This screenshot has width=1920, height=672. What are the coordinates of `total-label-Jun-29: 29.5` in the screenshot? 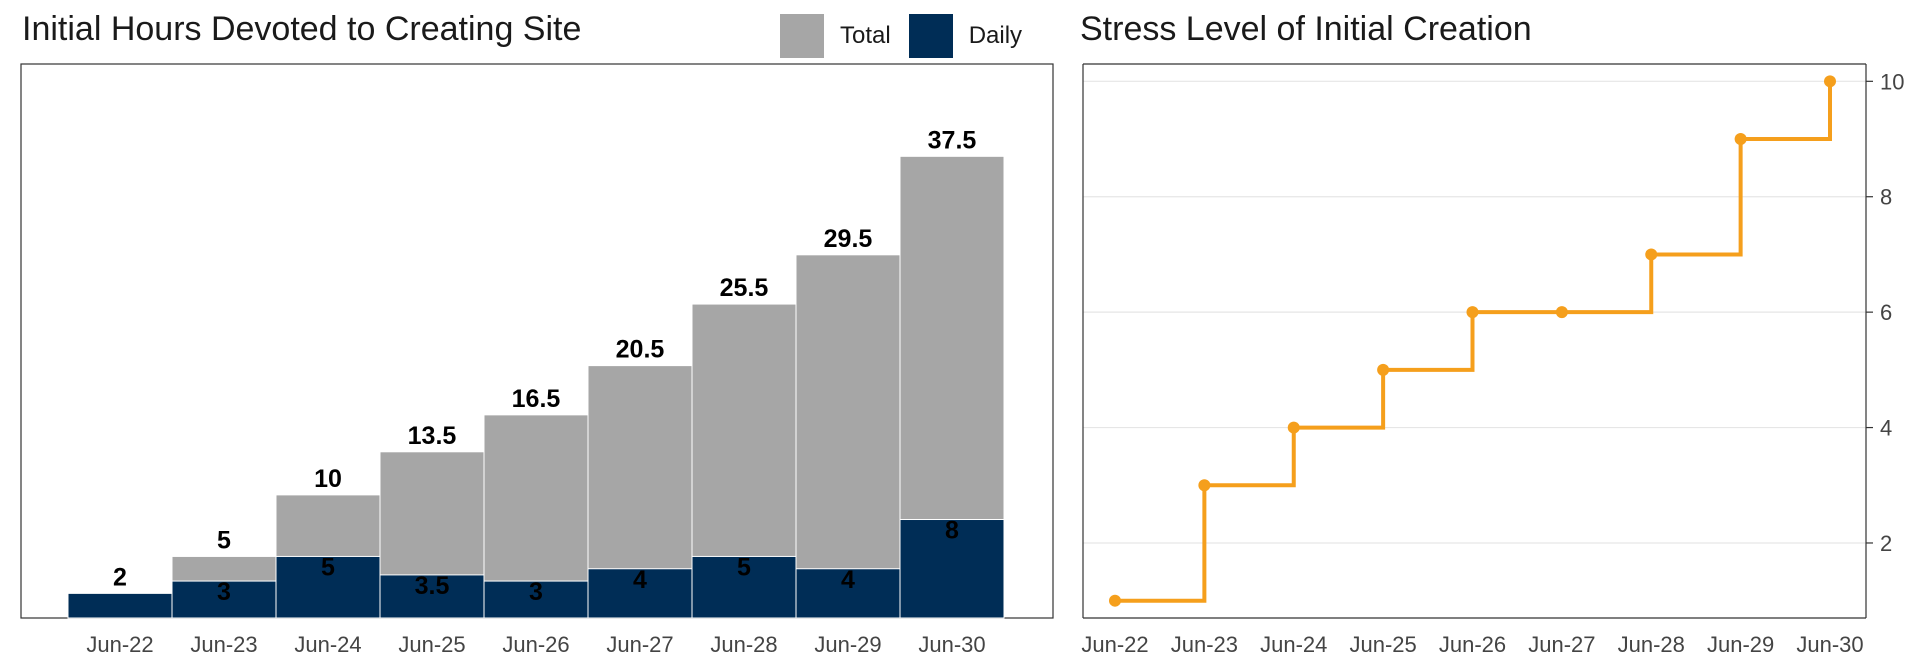 It's located at (848, 239).